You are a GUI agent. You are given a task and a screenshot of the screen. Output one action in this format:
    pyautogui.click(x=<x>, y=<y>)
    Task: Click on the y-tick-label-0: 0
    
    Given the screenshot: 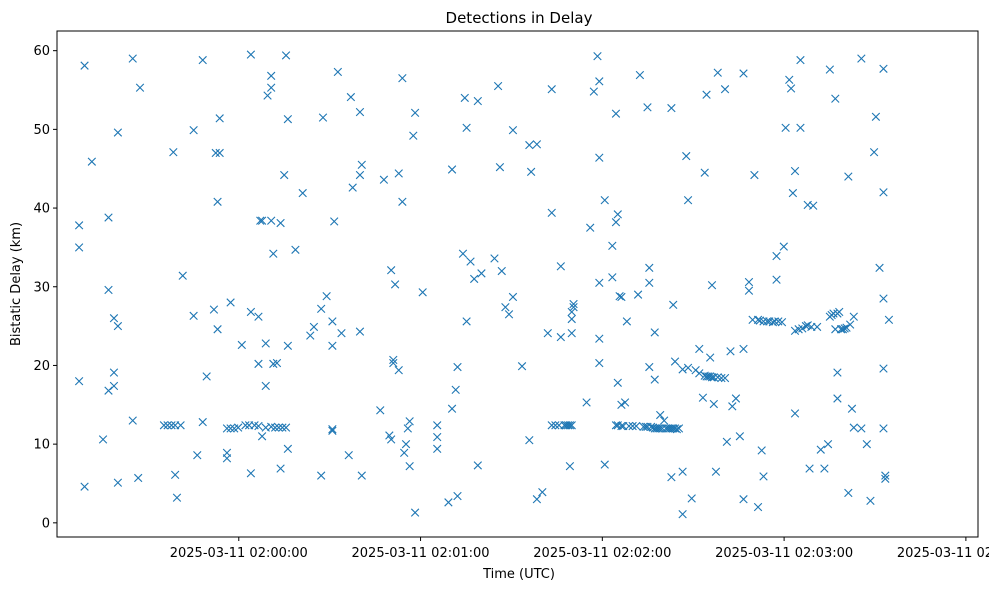 What is the action you would take?
    pyautogui.click(x=46, y=523)
    